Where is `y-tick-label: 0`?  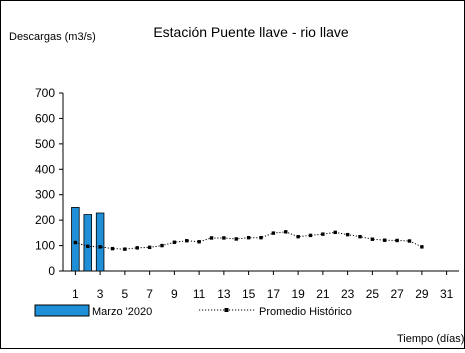 y-tick-label: 0 is located at coordinates (51, 271).